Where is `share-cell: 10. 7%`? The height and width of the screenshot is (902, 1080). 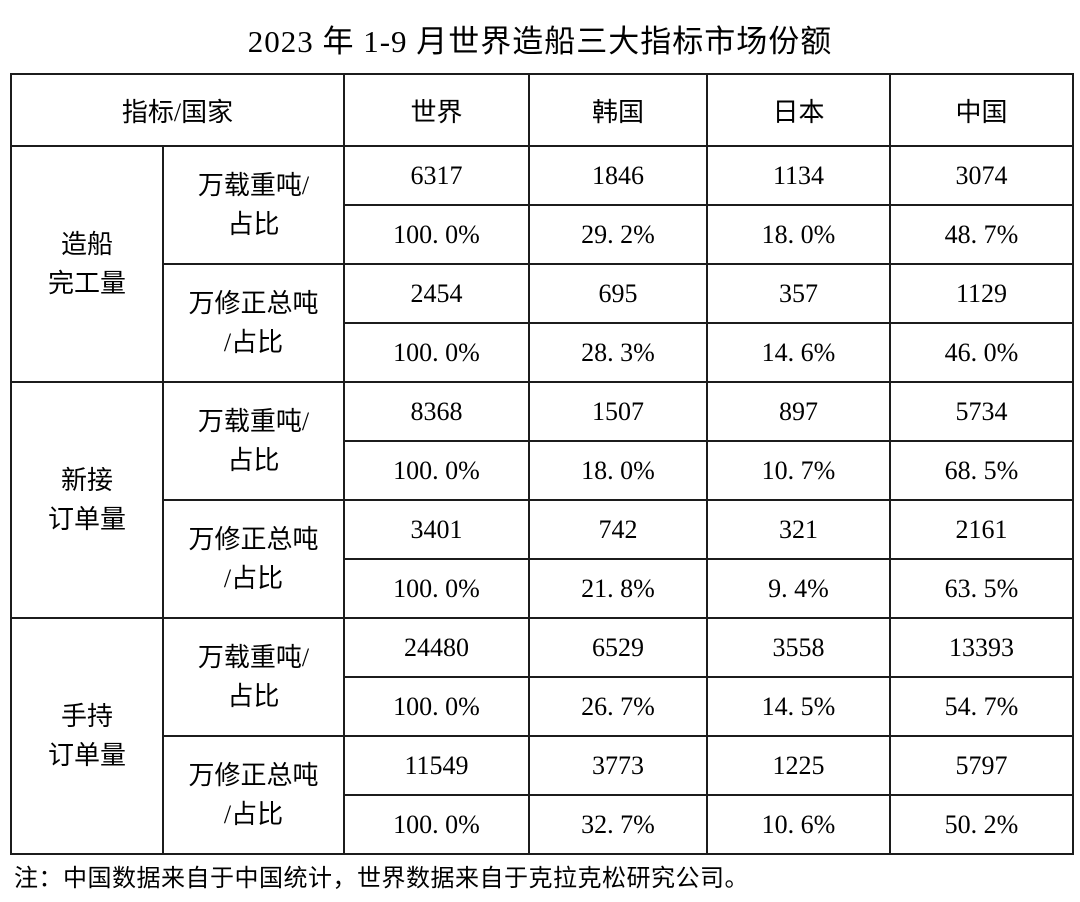 share-cell: 10. 7% is located at coordinates (799, 470).